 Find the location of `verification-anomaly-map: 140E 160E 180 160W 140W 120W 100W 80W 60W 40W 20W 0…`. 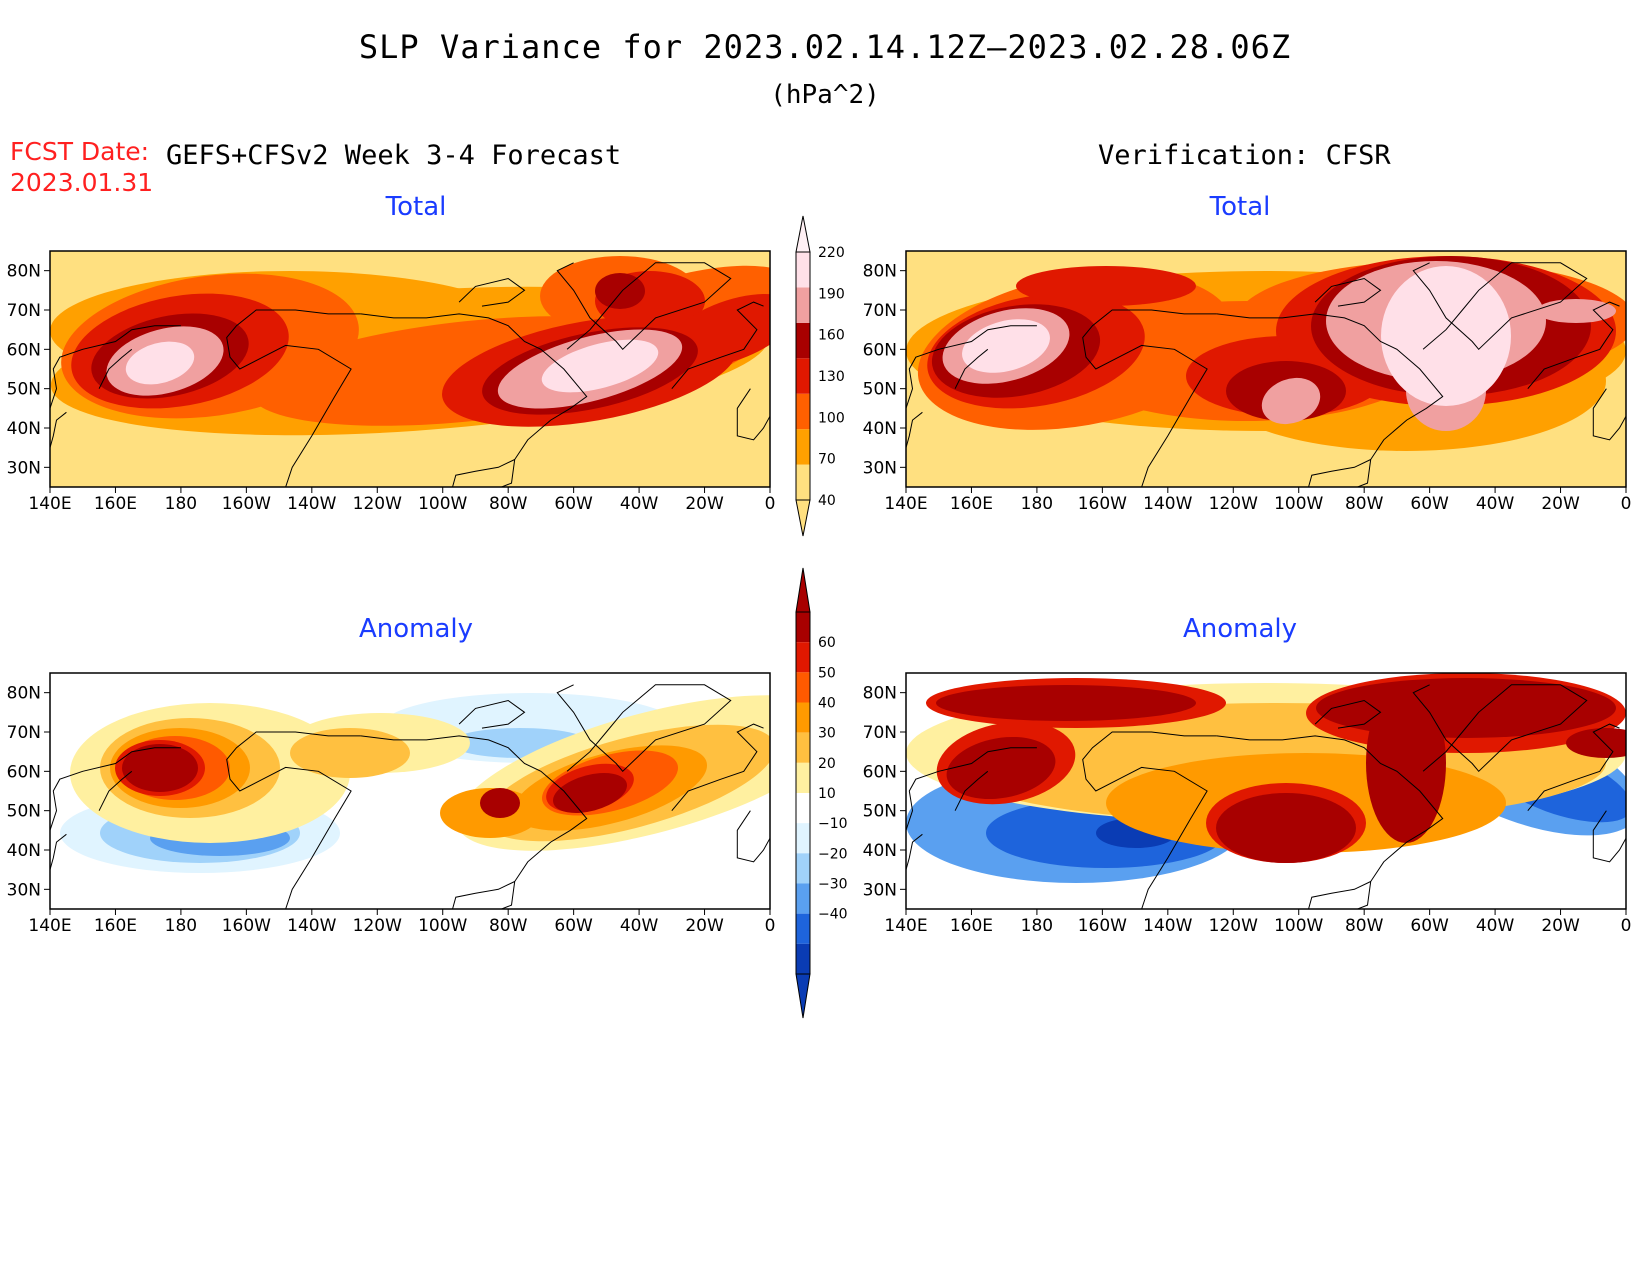

verification-anomaly-map: 140E 160E 180 160W 140W 120W 100W 80W 60W 40W 20W 0… is located at coordinates (1247, 804).